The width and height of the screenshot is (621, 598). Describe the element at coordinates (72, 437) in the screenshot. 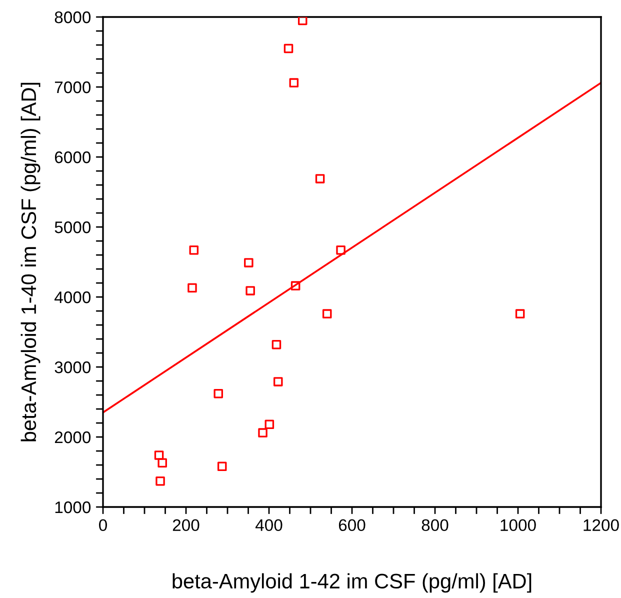

I see `y-tick-label: 2000` at that location.